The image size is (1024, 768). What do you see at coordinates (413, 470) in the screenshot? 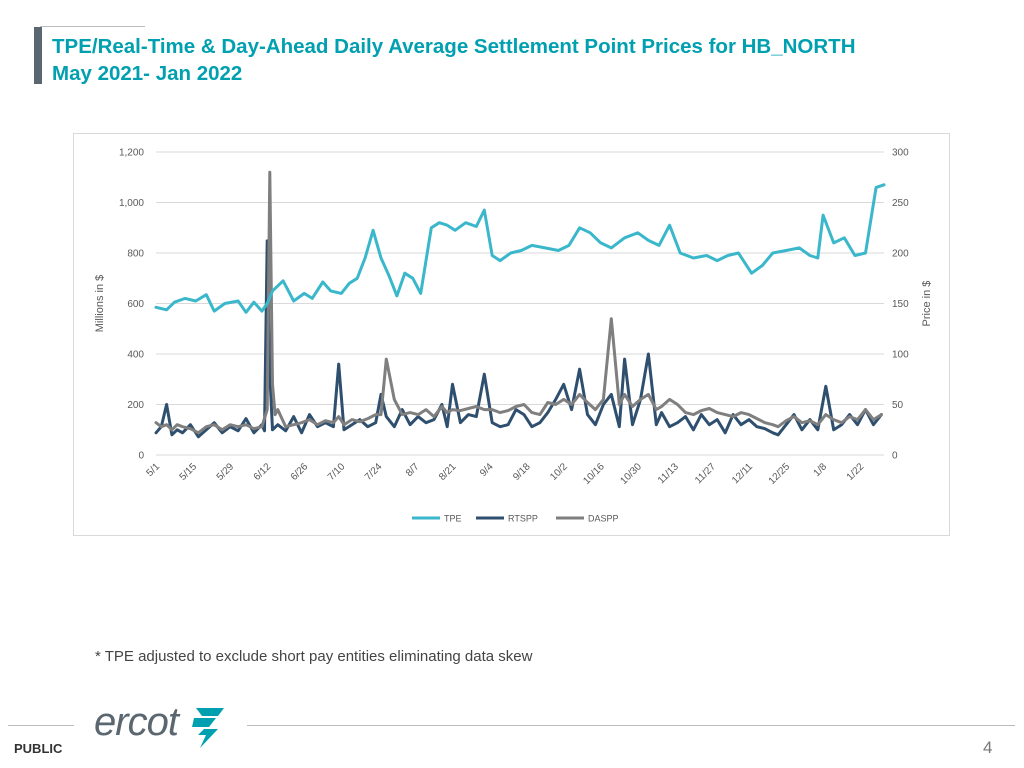
I see `x-tick-label: 8/7` at bounding box center [413, 470].